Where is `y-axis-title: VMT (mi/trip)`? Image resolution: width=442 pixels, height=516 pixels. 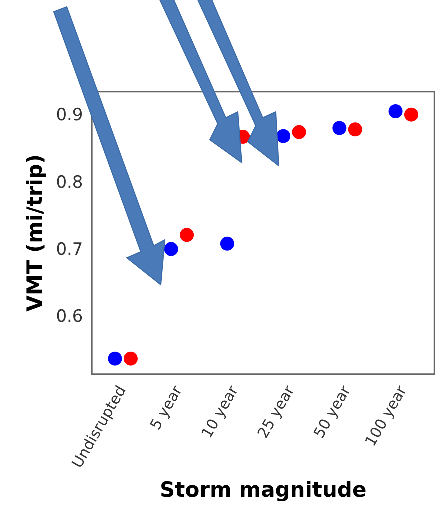 y-axis-title: VMT (mi/trip) is located at coordinates (35, 233).